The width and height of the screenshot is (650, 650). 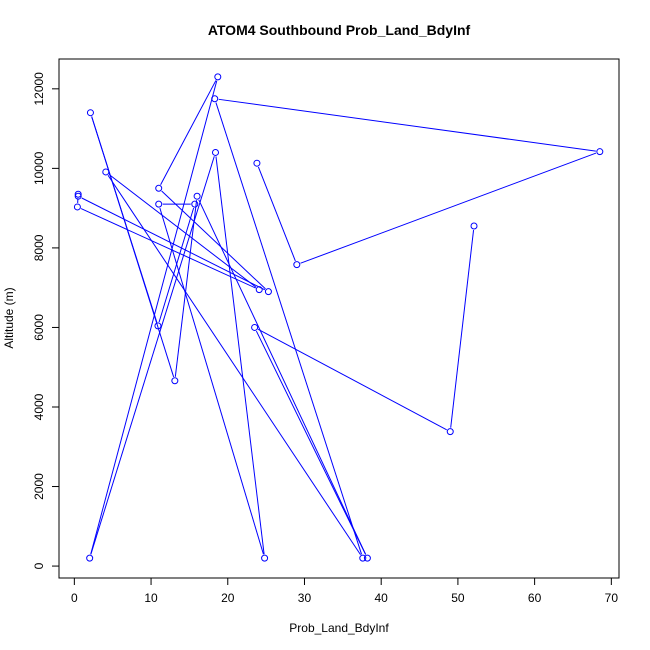 I want to click on x-axis-label: Prob_Land_BdyInf, so click(x=339, y=628).